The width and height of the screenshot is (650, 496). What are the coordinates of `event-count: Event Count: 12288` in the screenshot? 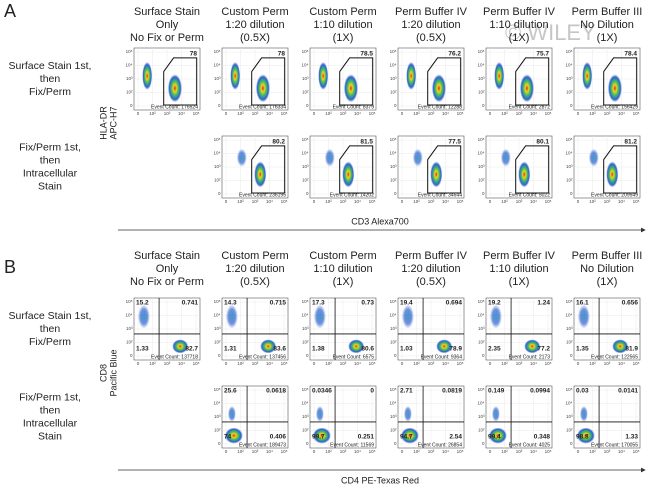 It's located at (440, 107).